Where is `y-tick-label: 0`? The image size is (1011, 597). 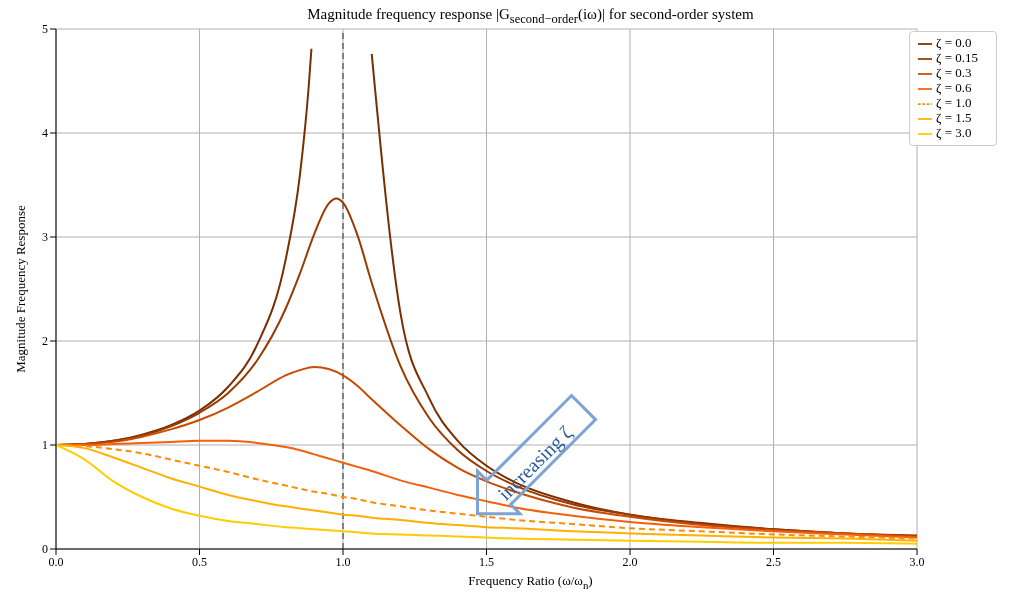 y-tick-label: 0 is located at coordinates (45, 549).